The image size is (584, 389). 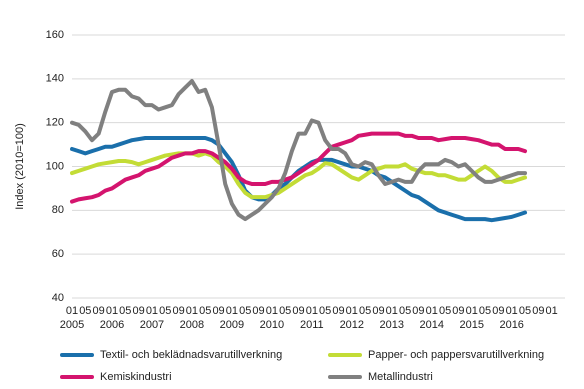 I want to click on y-tick-label: 120, so click(x=55, y=123).